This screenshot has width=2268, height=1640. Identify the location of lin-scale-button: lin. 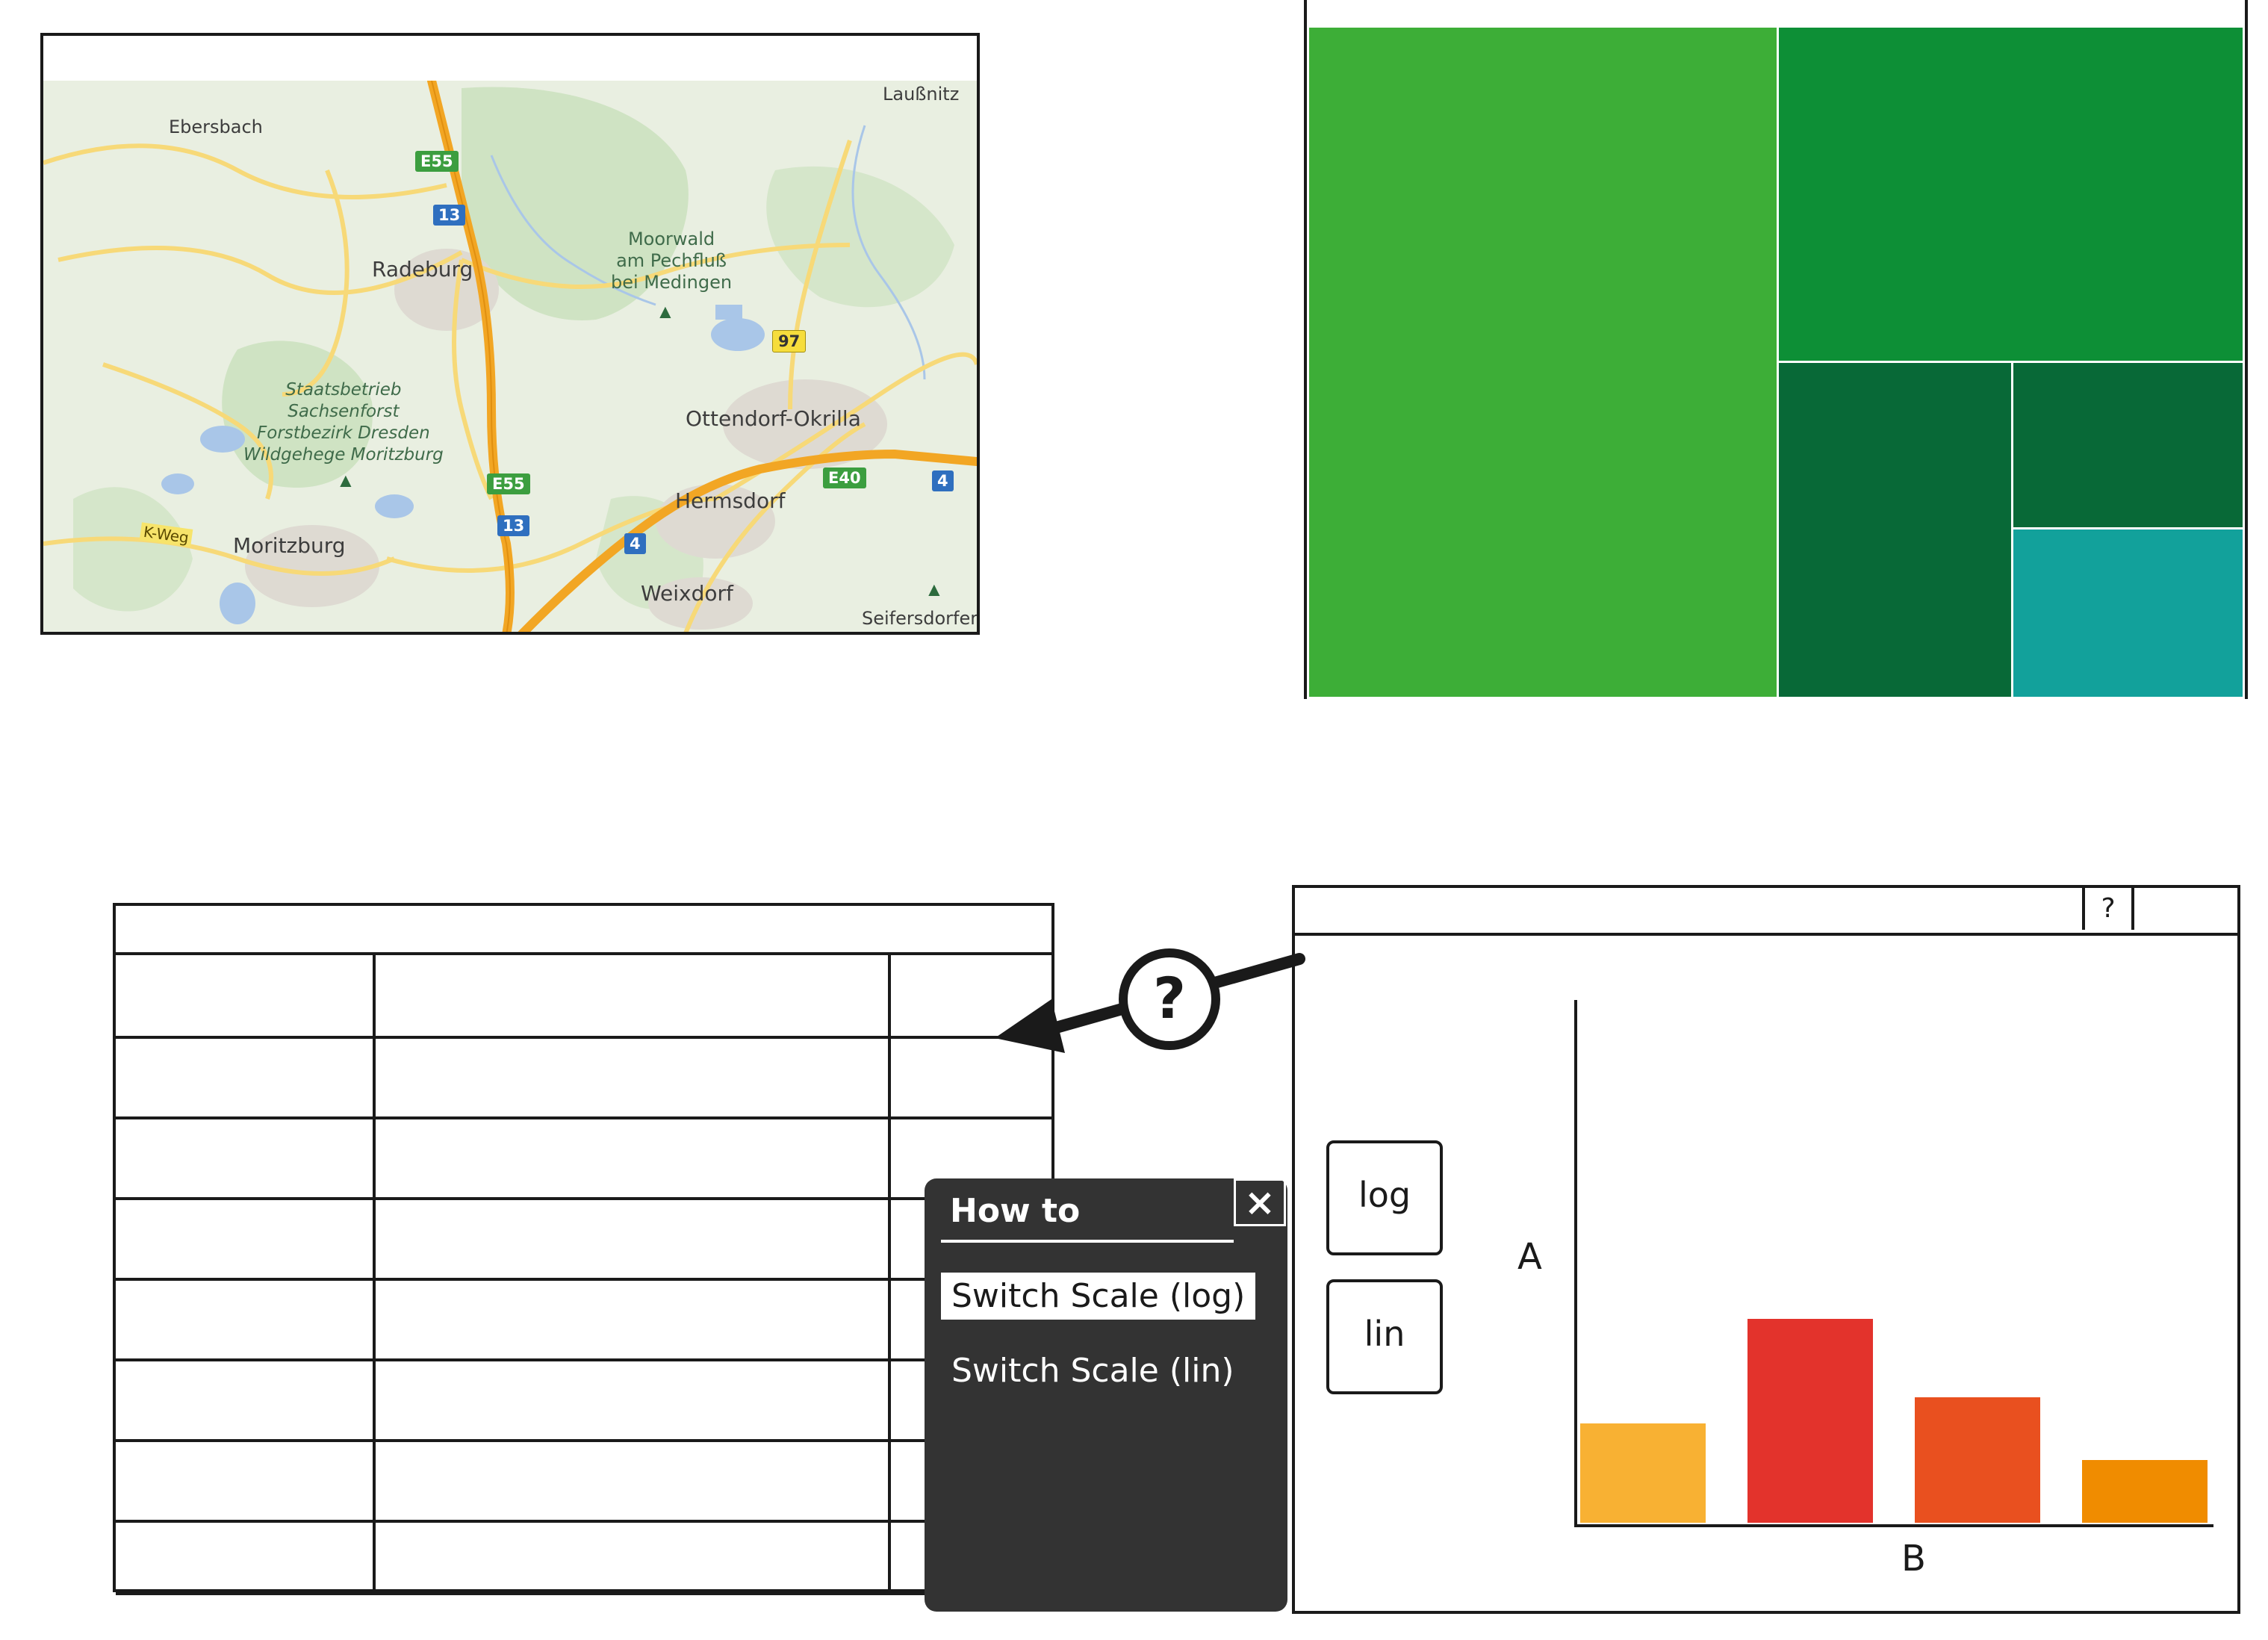
(1384, 1337).